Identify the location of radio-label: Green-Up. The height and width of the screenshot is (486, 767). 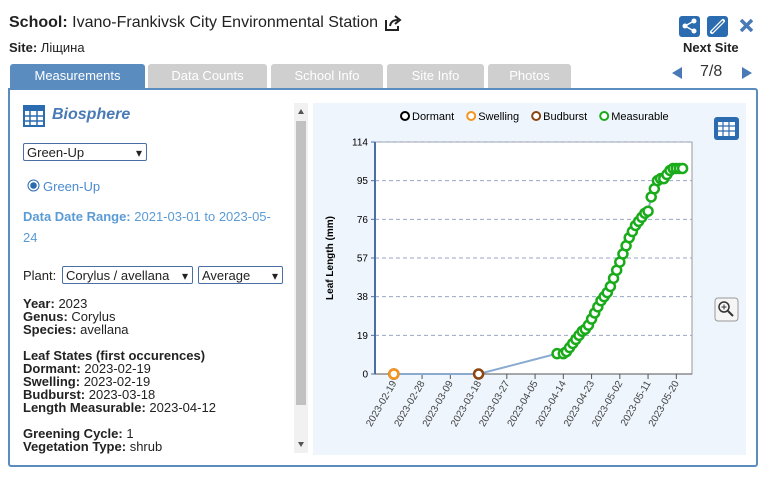
(71, 186).